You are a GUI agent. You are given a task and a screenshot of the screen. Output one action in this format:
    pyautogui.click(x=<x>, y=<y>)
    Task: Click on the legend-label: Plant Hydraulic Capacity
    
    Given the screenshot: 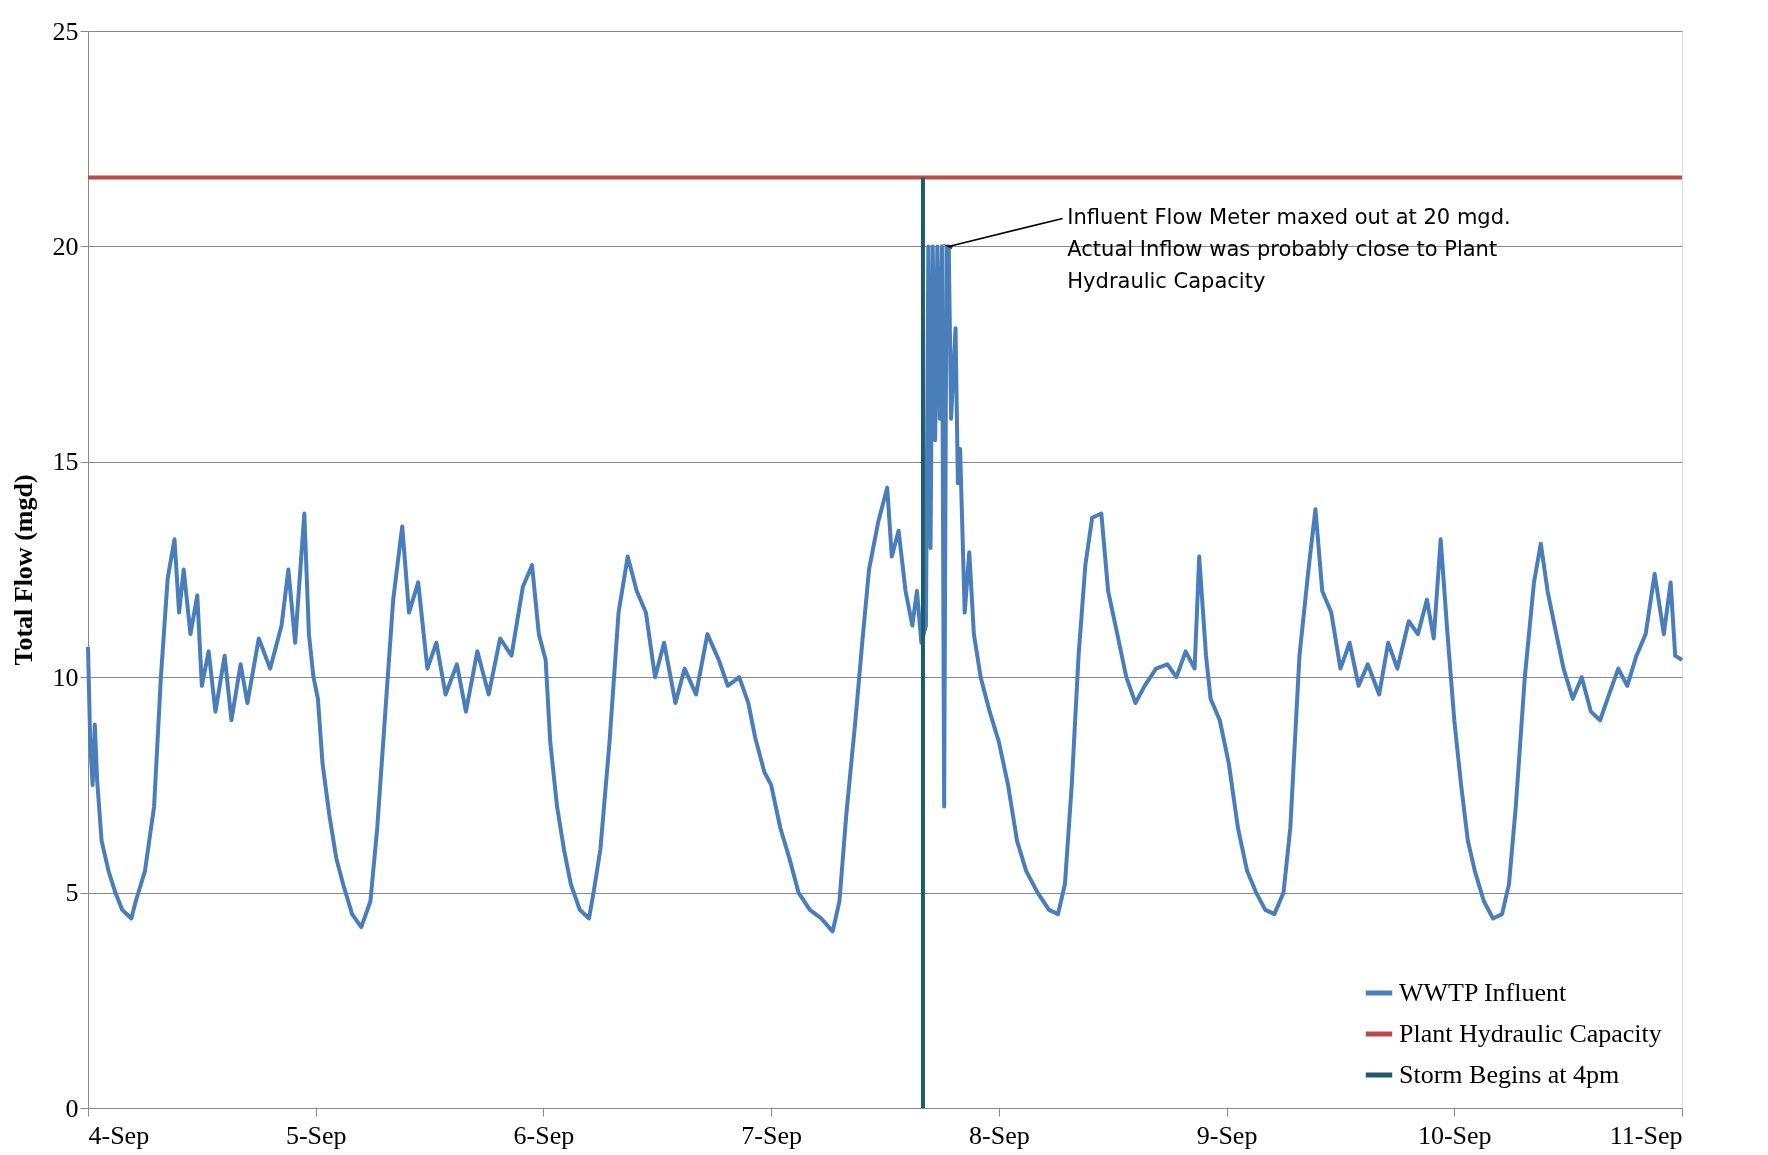 What is the action you would take?
    pyautogui.click(x=1530, y=1033)
    